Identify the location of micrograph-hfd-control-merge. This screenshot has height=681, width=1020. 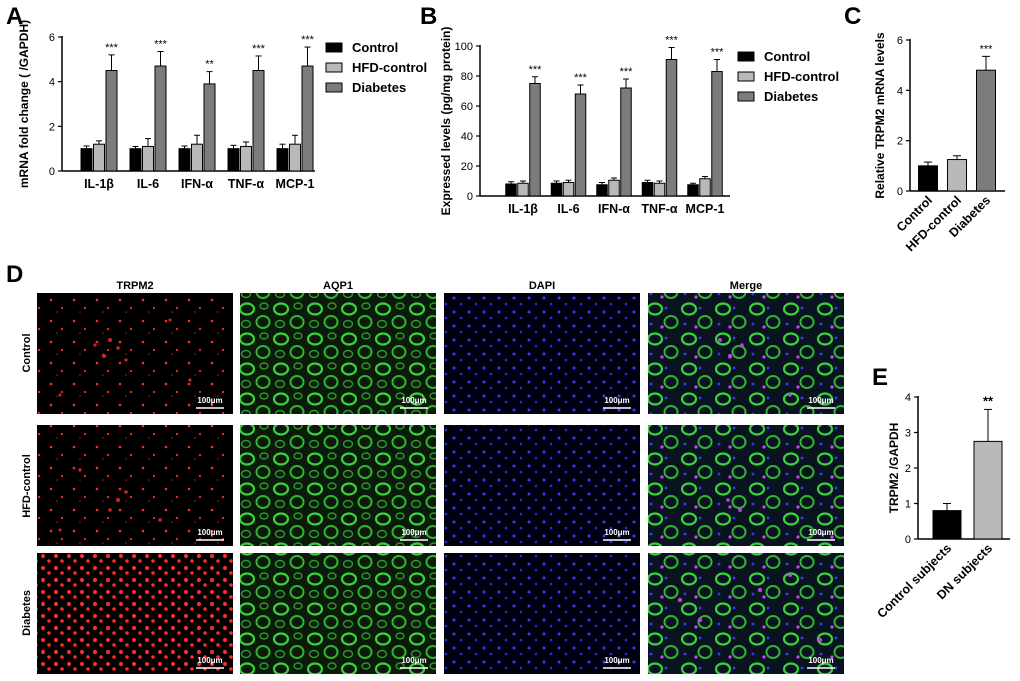
(746, 485).